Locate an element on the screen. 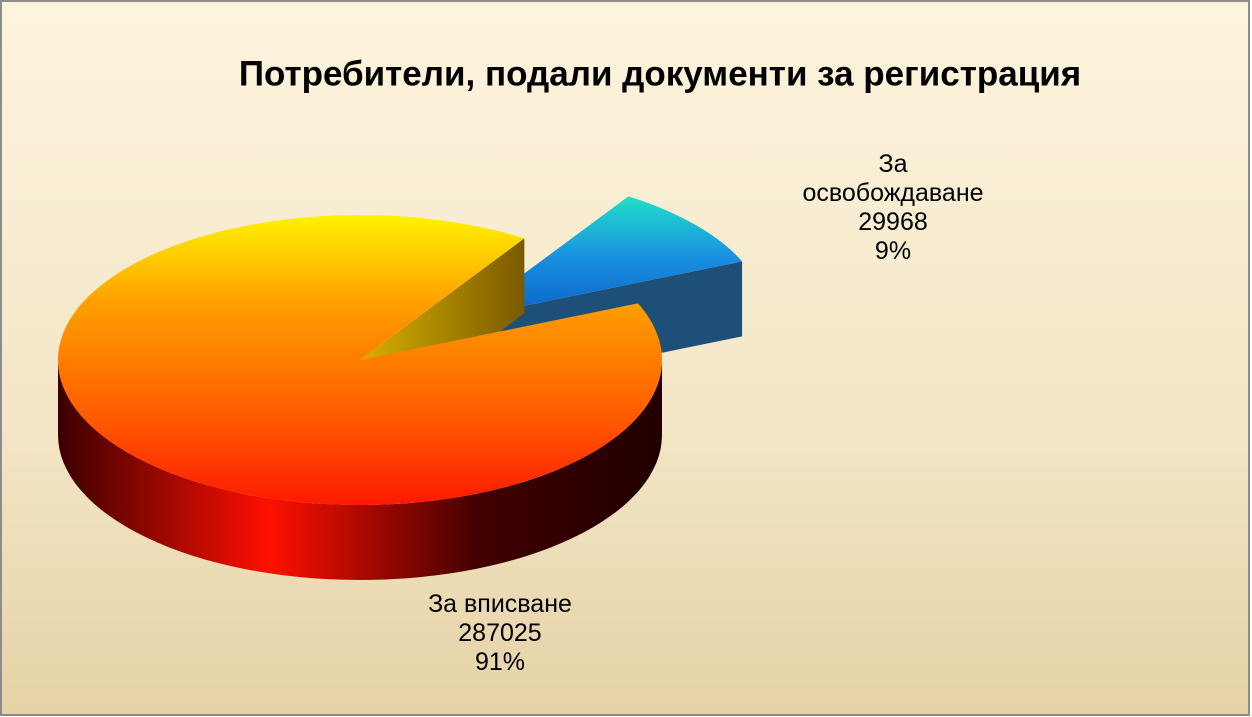 Image resolution: width=1252 pixels, height=717 pixels. slice is located at coordinates (603, 257).